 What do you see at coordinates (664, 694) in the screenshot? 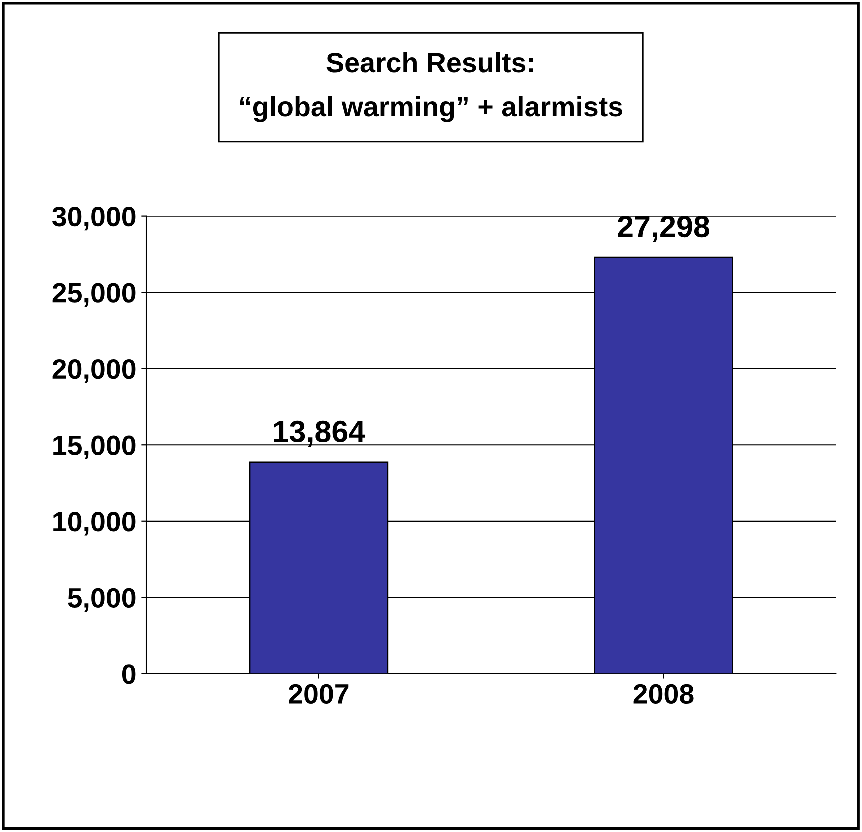
I see `x-tick-label: 2008` at bounding box center [664, 694].